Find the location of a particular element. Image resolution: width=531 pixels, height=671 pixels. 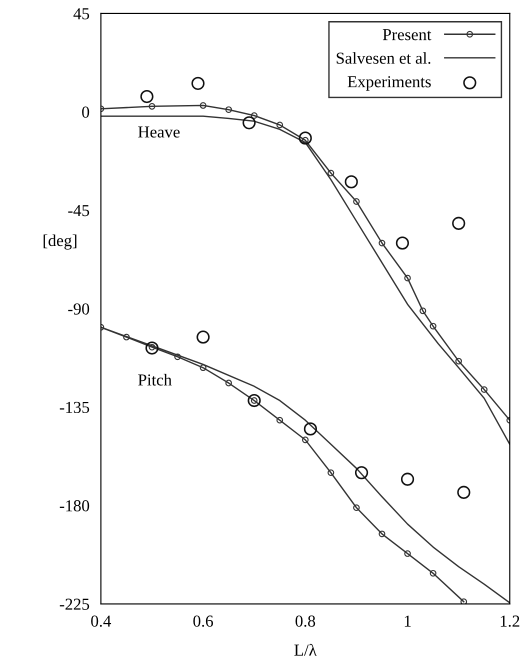

annotation: Pitch is located at coordinates (155, 380).